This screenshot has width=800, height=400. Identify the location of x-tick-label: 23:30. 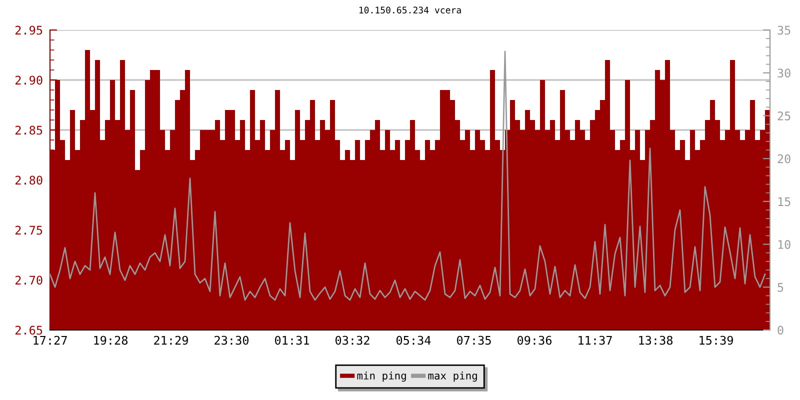
(231, 340).